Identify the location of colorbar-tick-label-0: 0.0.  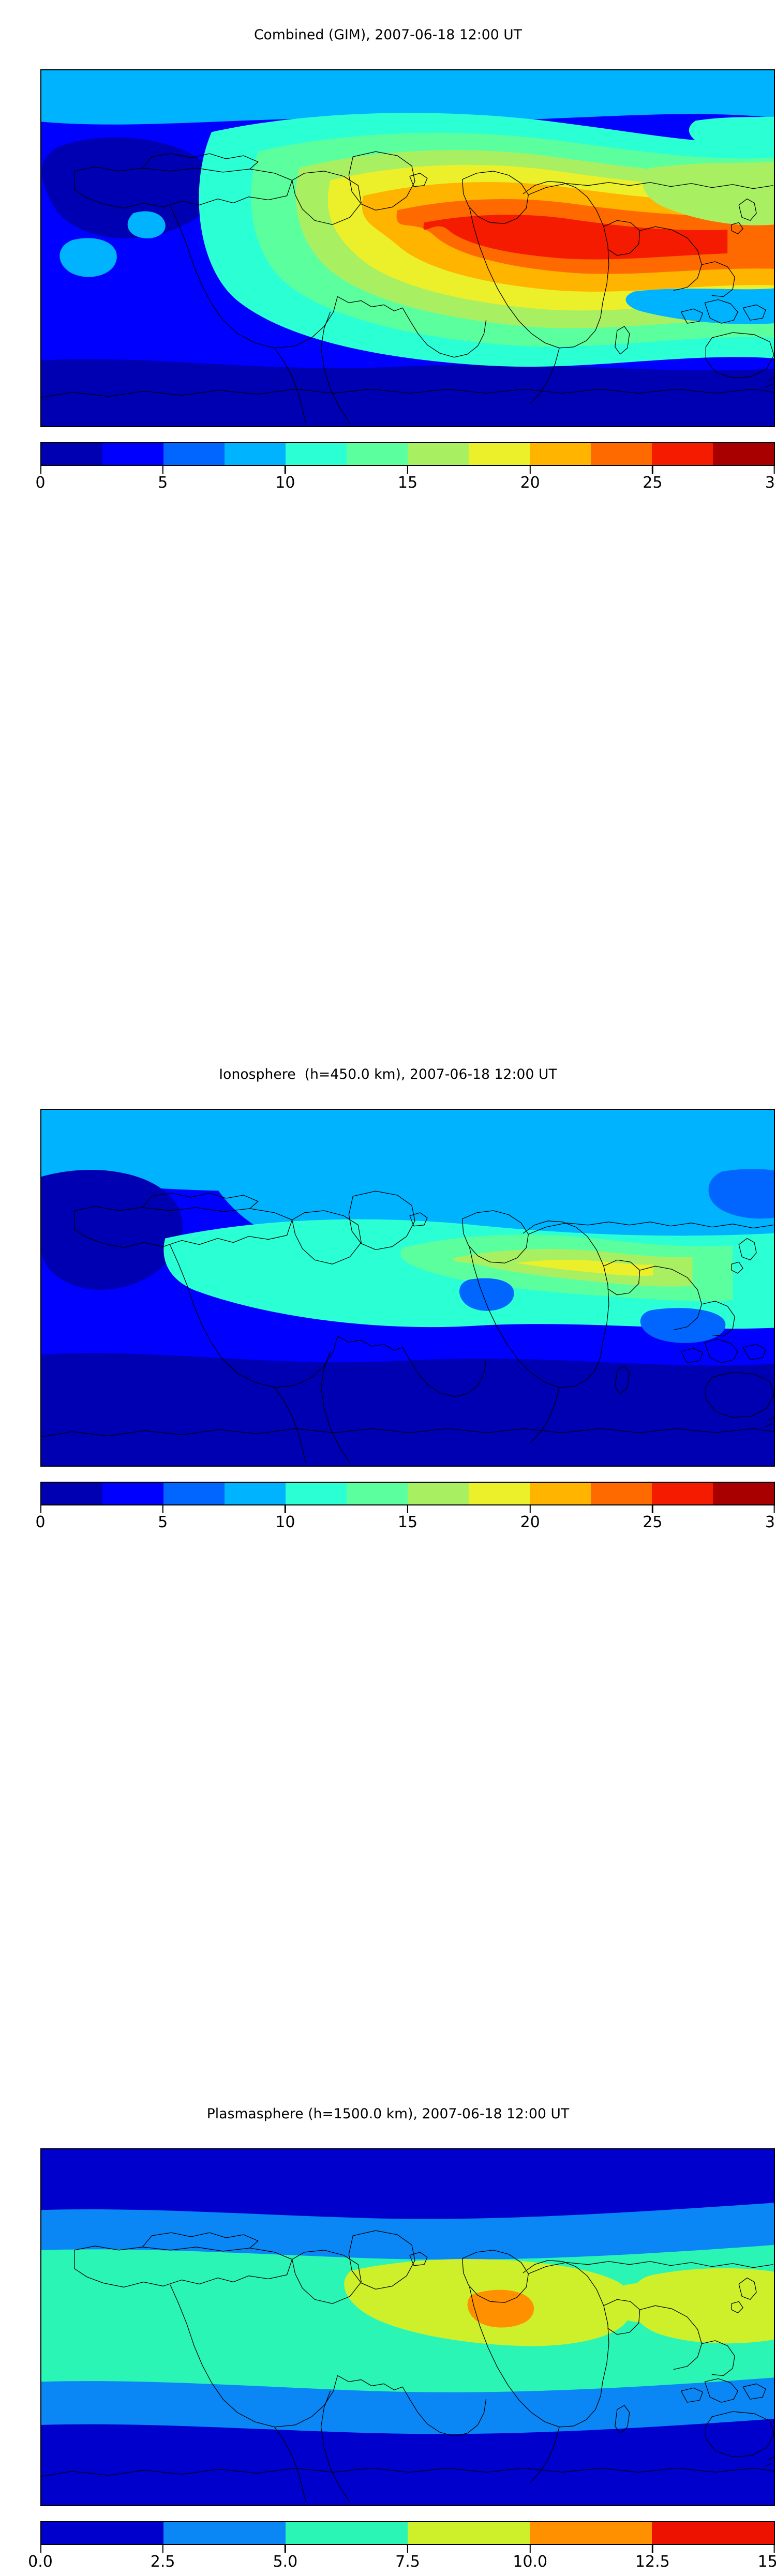
(40, 2562).